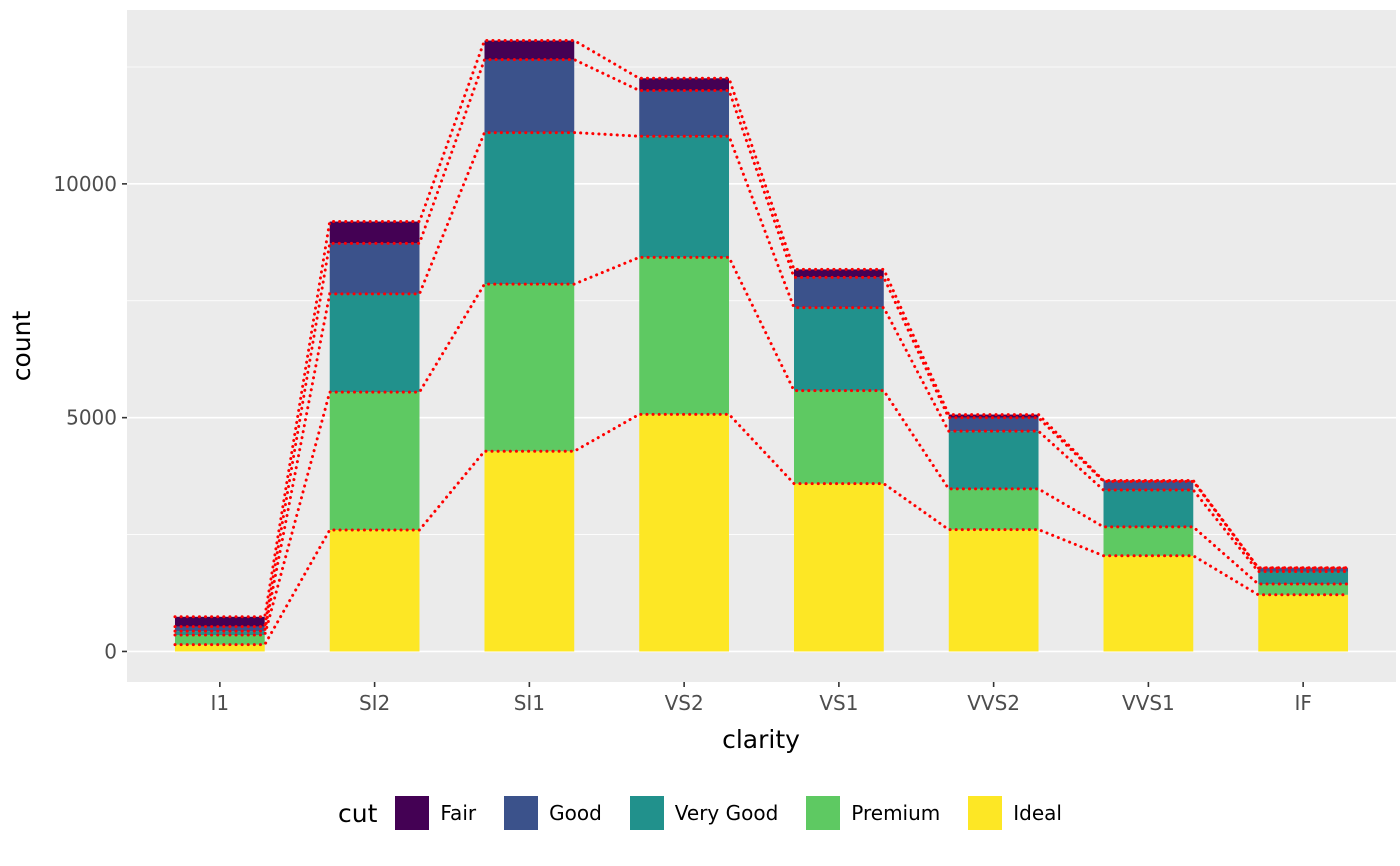 The image size is (1400, 866). What do you see at coordinates (993, 590) in the screenshot?
I see `bar-segment-VVS2-ideal` at bounding box center [993, 590].